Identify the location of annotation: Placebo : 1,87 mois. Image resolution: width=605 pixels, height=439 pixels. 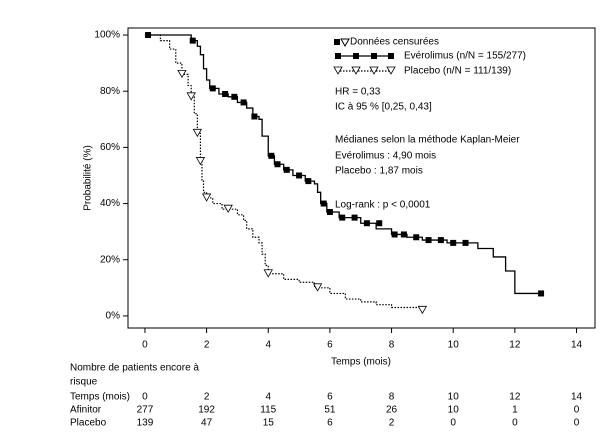
(379, 171).